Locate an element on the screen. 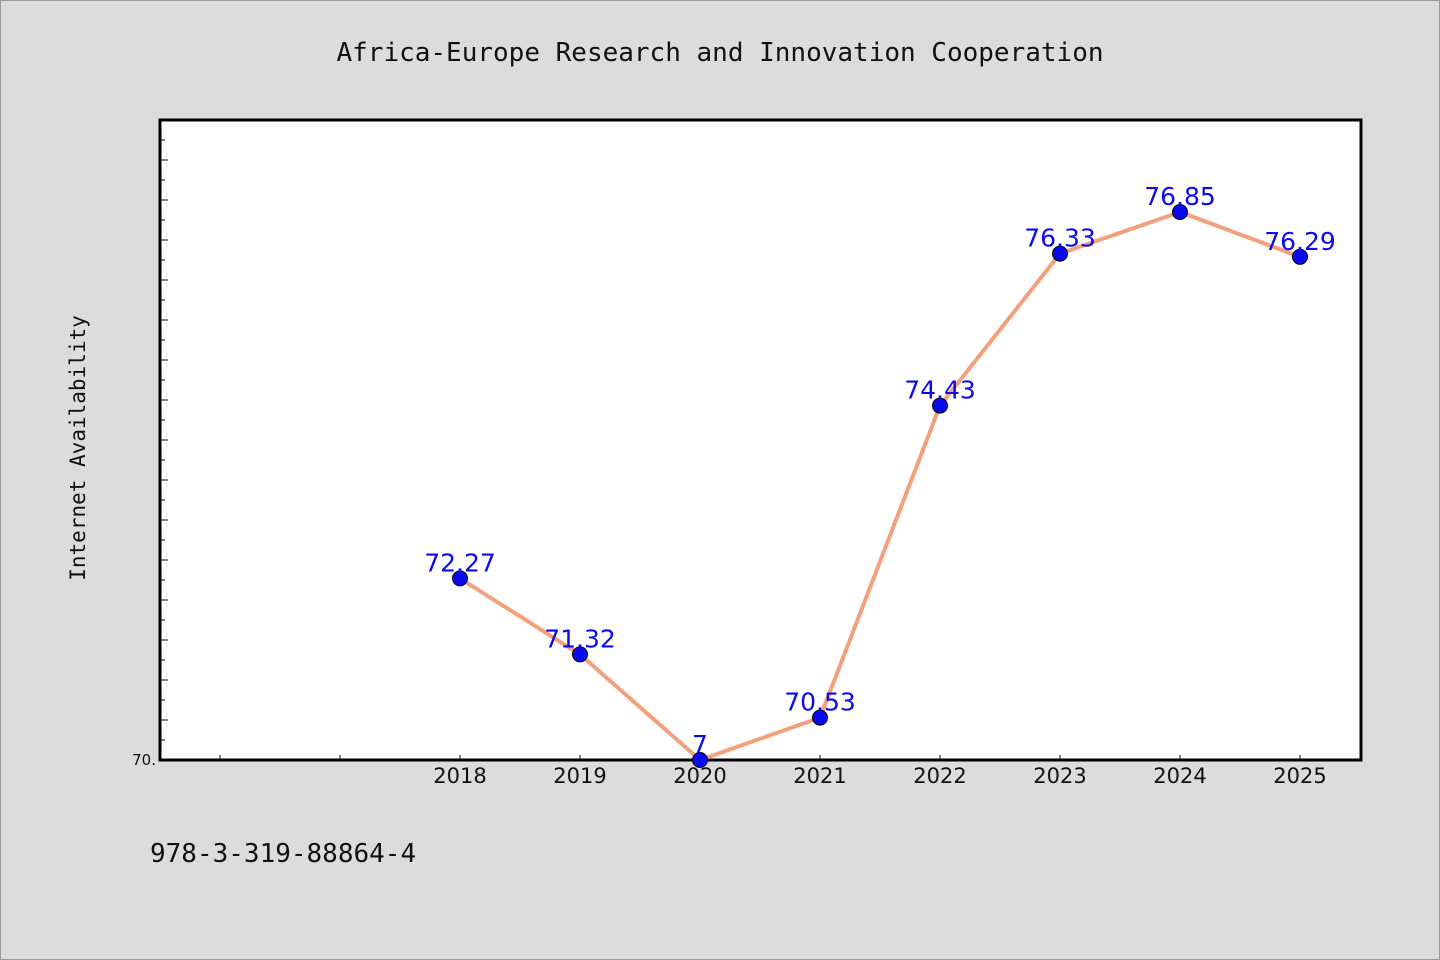 Image resolution: width=1440 pixels, height=960 pixels. x-tick-label: 2019 is located at coordinates (579, 776).